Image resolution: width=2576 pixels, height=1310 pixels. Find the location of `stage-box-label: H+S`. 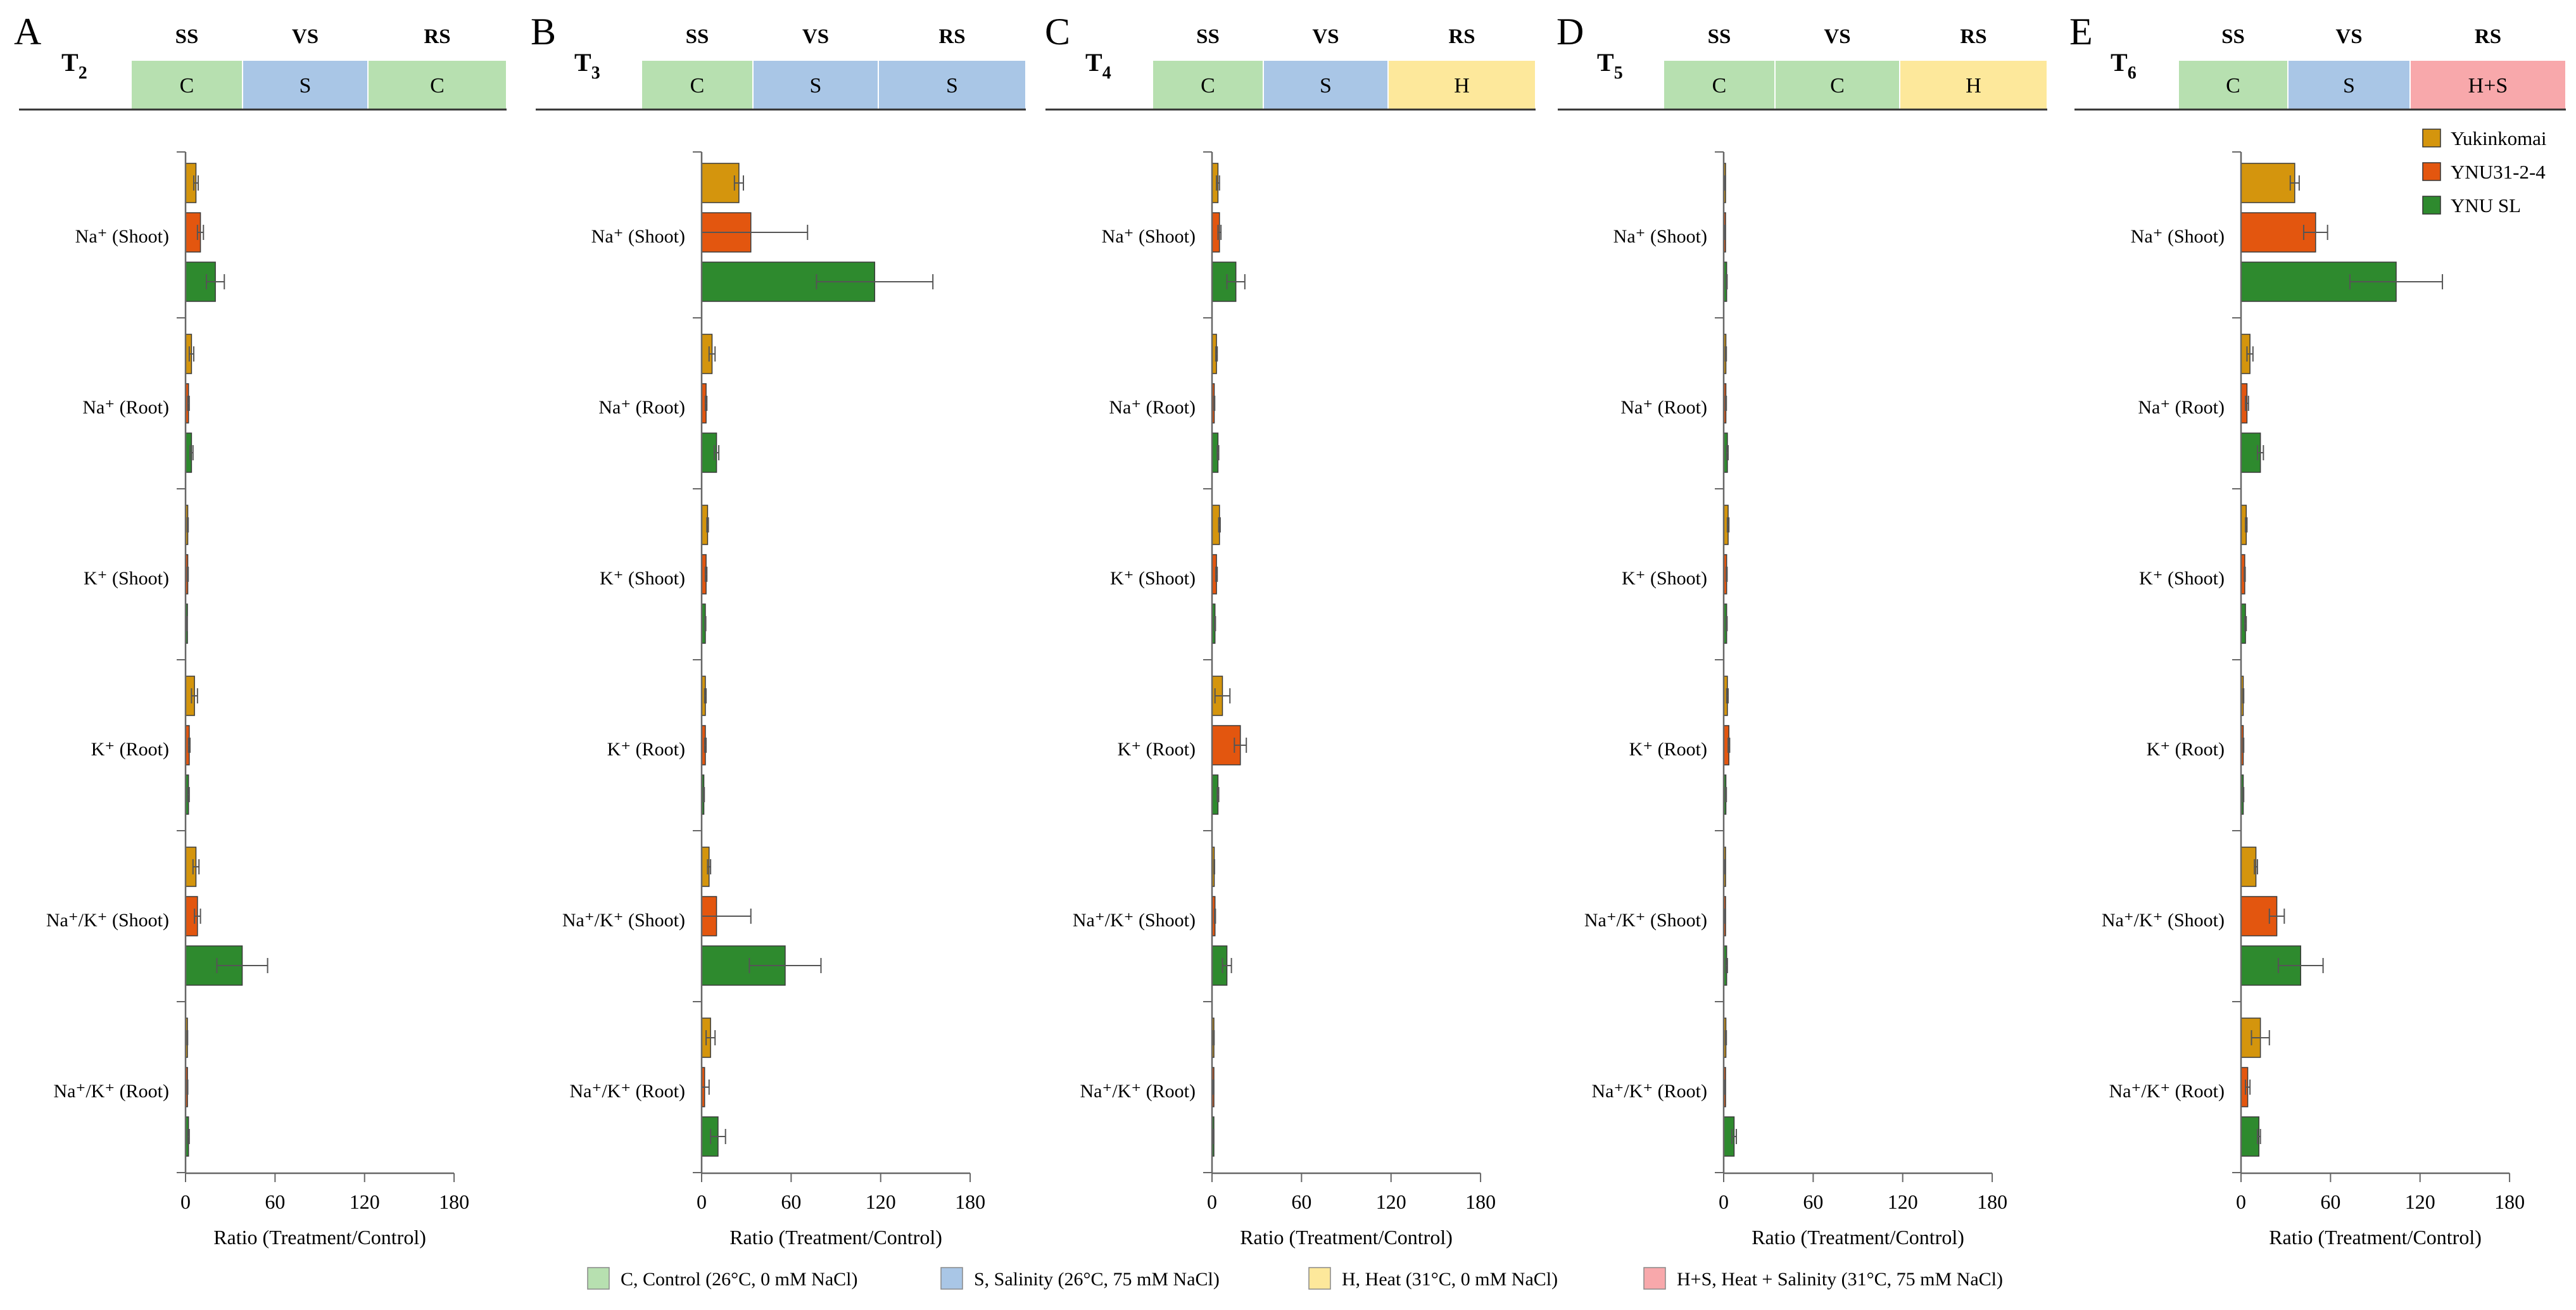

stage-box-label: H+S is located at coordinates (2488, 86).